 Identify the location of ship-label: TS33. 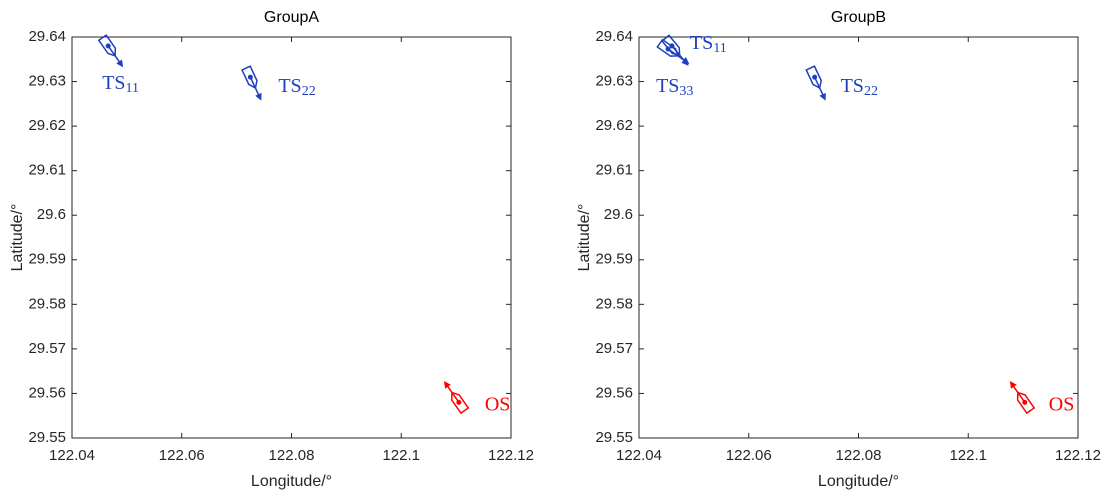
(674, 87).